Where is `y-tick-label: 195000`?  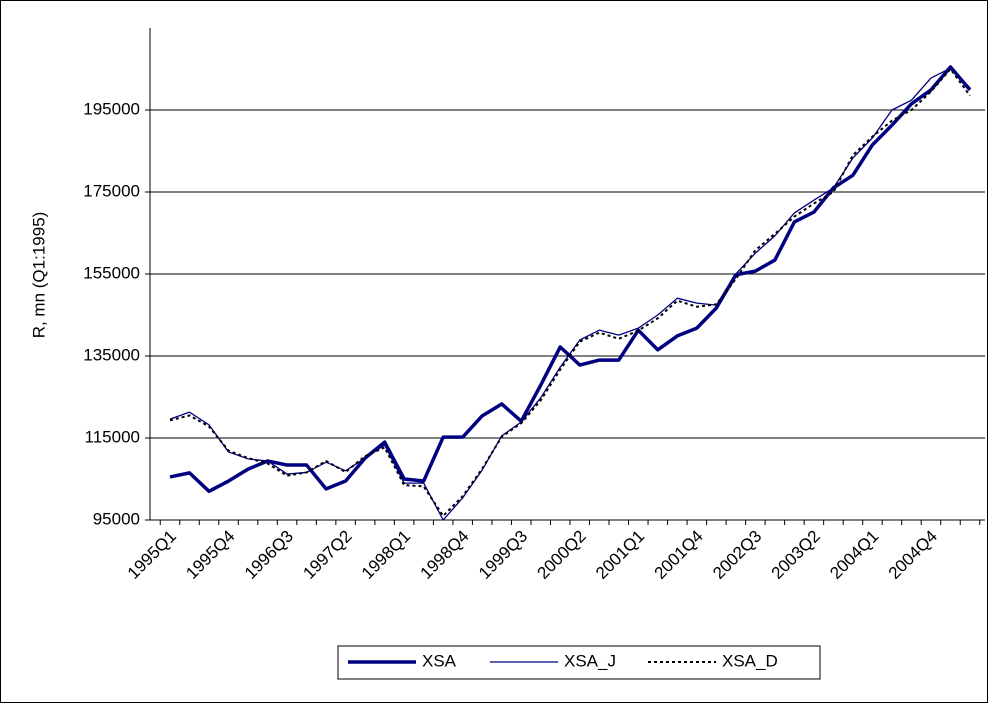 y-tick-label: 195000 is located at coordinates (111, 108).